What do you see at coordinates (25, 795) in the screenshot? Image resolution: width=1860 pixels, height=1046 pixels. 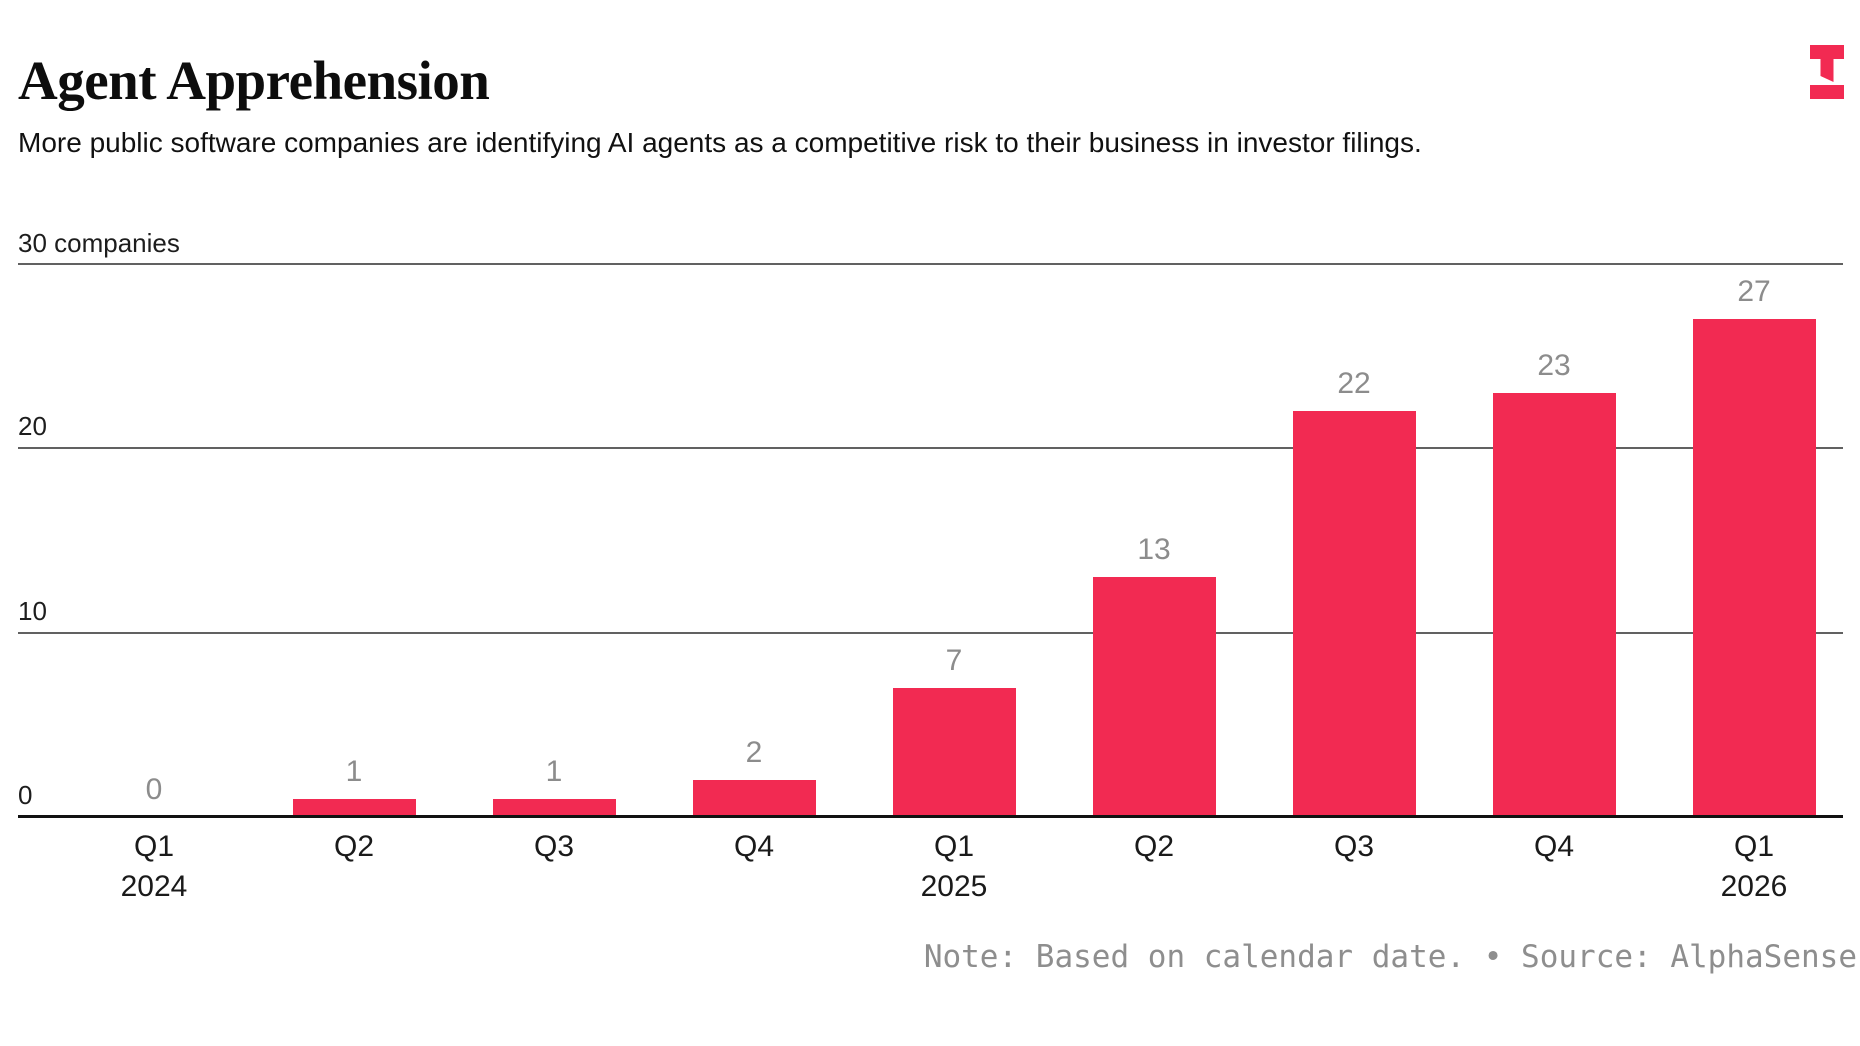 I see `y-axis-label-0: 0` at bounding box center [25, 795].